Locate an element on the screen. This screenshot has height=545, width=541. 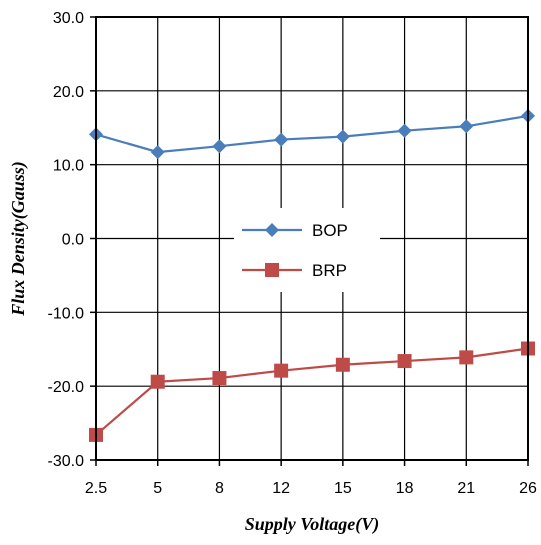
y-tick-label: -20.0 is located at coordinates (66, 387).